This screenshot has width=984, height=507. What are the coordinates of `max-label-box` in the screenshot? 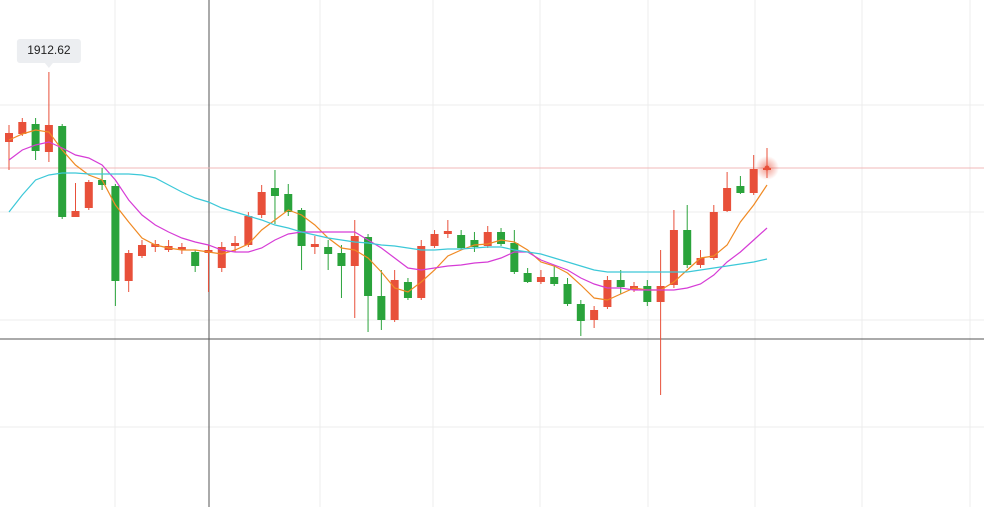 It's located at (48, 51).